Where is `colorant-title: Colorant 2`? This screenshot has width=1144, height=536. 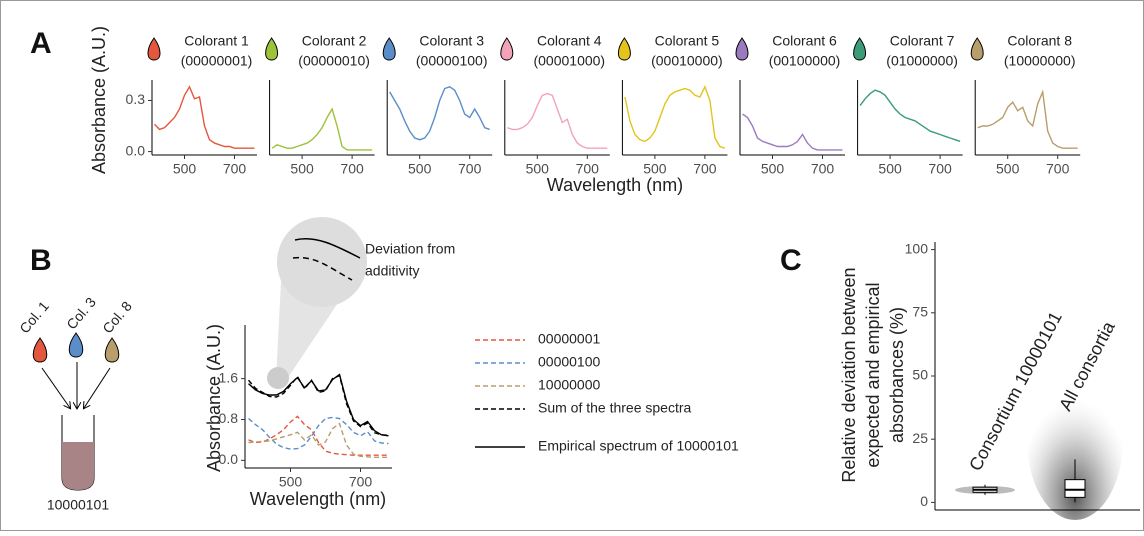 colorant-title: Colorant 2 is located at coordinates (334, 41).